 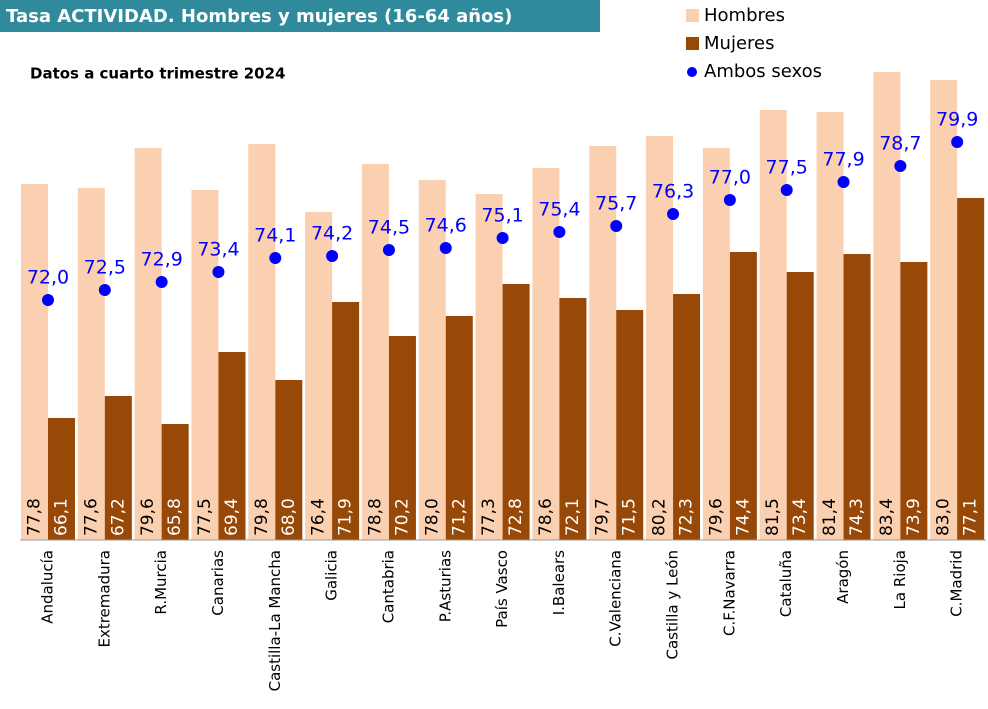 What do you see at coordinates (830, 517) in the screenshot?
I see `bar-value-label: 81,4` at bounding box center [830, 517].